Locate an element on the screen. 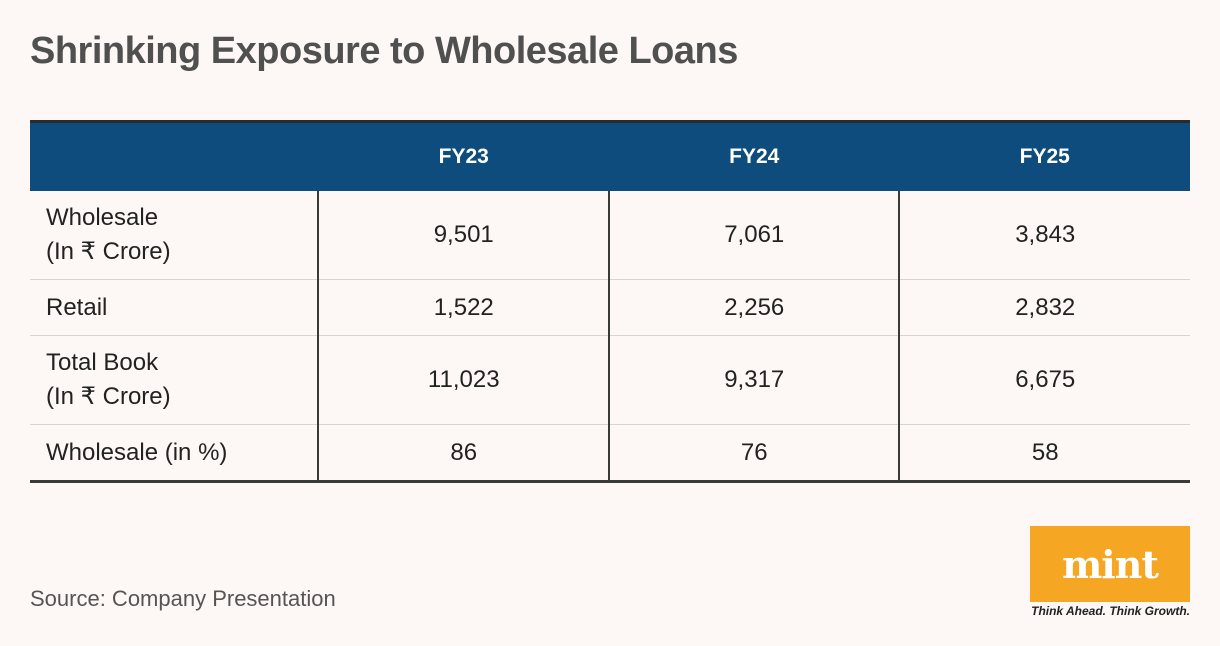 The image size is (1220, 646). table-cell: 11,023 is located at coordinates (463, 380).